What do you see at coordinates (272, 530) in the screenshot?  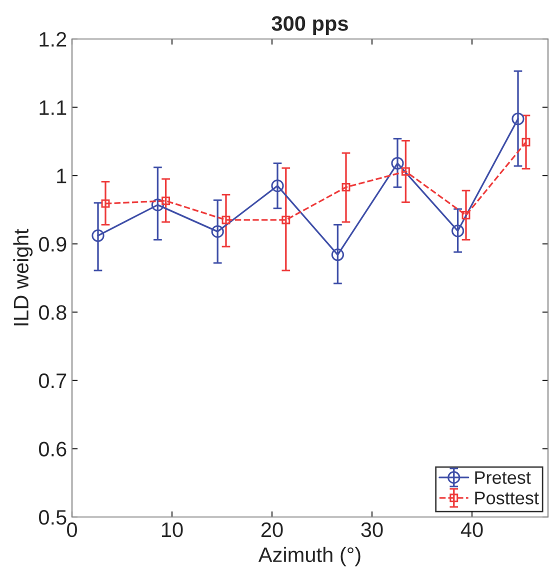 I see `x-tick-label: 20` at bounding box center [272, 530].